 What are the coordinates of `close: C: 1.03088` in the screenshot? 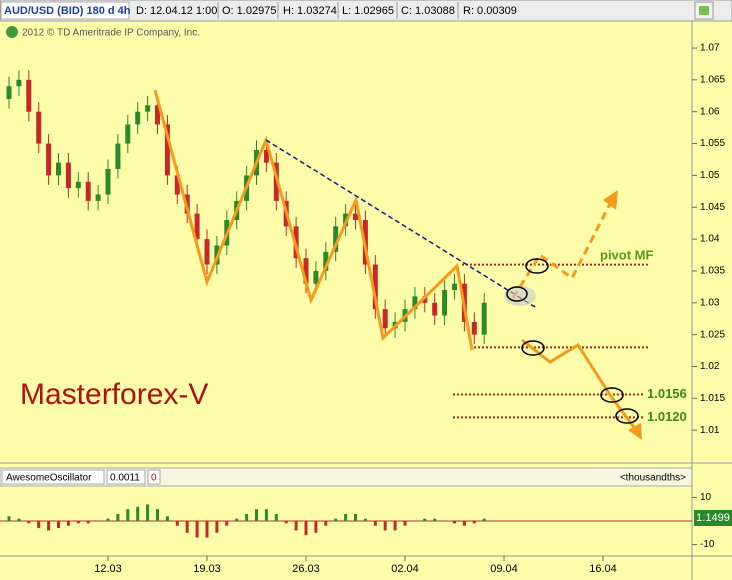 It's located at (428, 11).